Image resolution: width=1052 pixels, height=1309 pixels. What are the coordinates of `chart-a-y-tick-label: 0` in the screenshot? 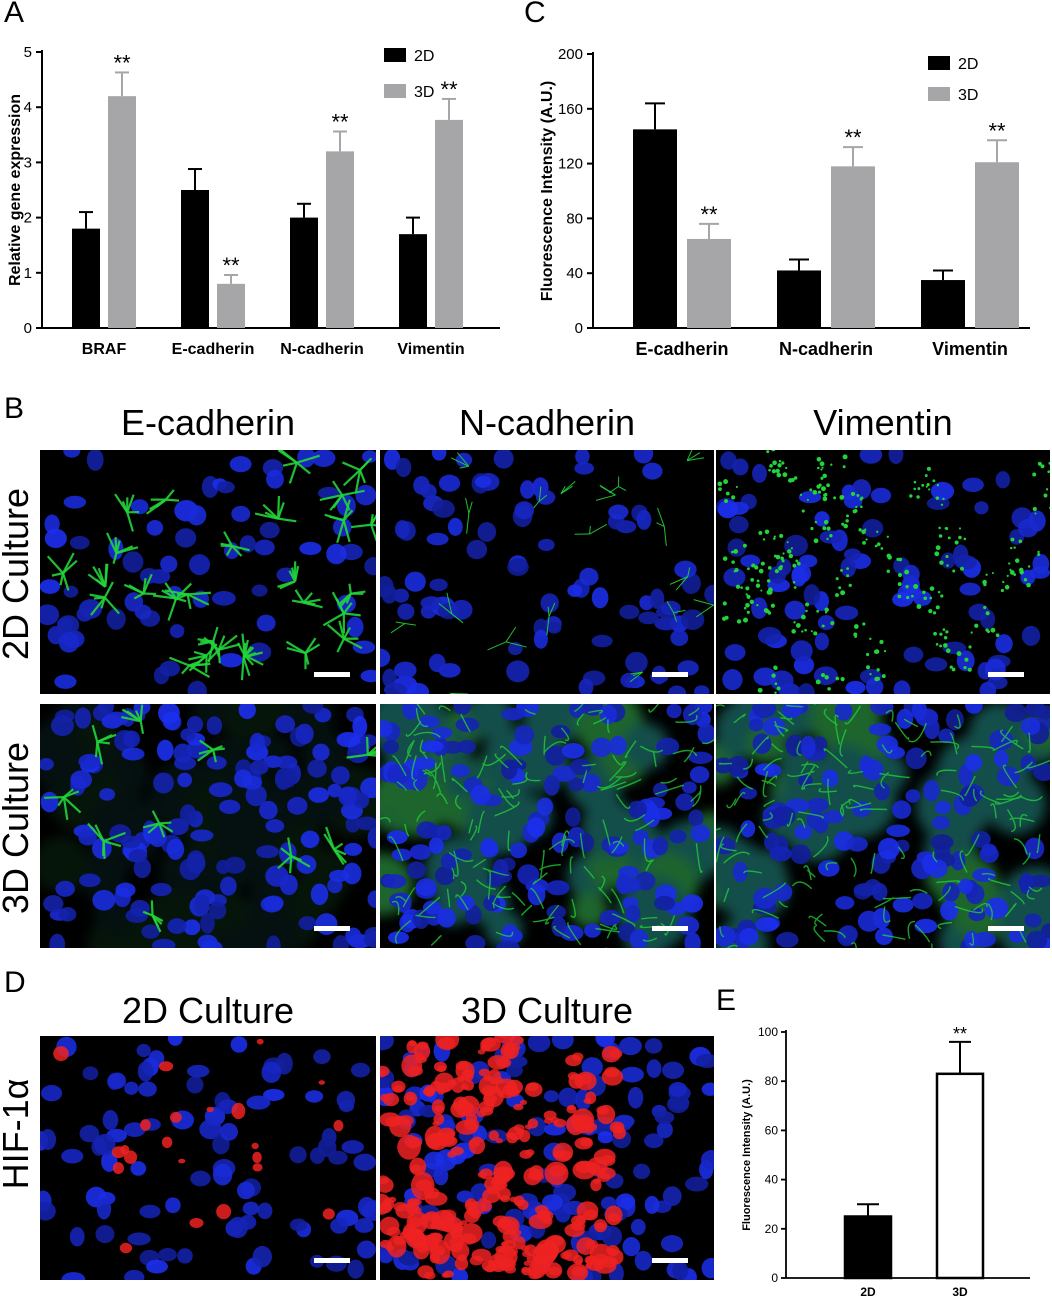 It's located at (28, 328).